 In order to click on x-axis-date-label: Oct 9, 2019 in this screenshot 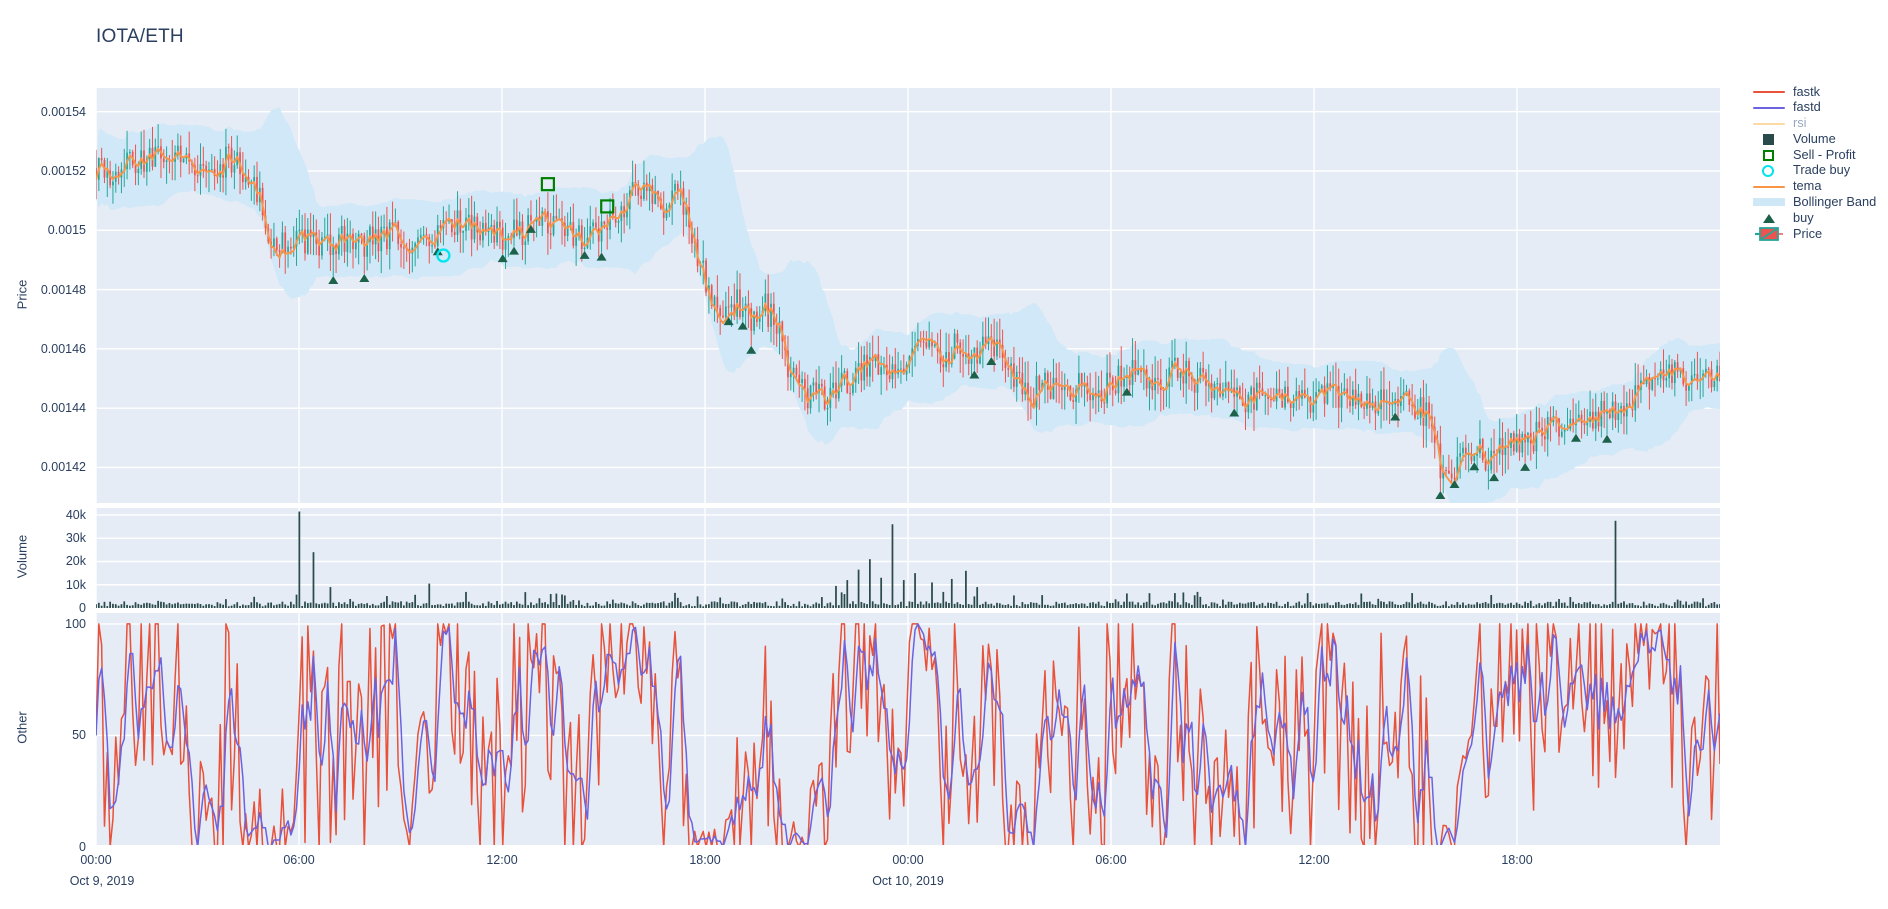, I will do `click(102, 881)`.